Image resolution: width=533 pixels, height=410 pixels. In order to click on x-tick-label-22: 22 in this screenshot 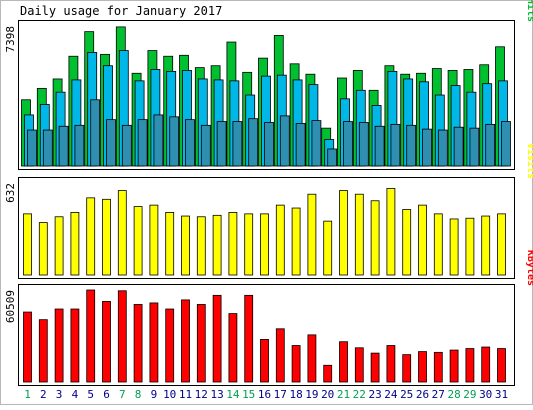, I will do `click(359, 394)`.